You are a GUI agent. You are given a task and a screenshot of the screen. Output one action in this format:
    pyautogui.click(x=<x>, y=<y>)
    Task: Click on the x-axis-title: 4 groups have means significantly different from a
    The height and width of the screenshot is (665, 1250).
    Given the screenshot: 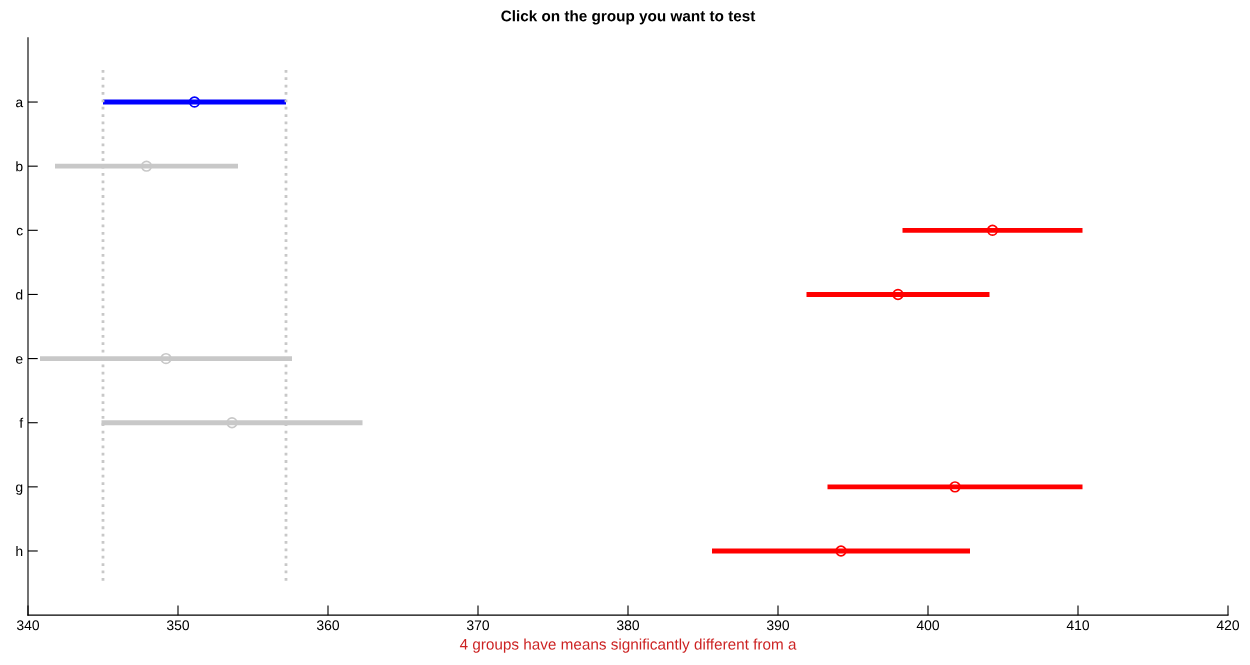 What is the action you would take?
    pyautogui.click(x=628, y=645)
    